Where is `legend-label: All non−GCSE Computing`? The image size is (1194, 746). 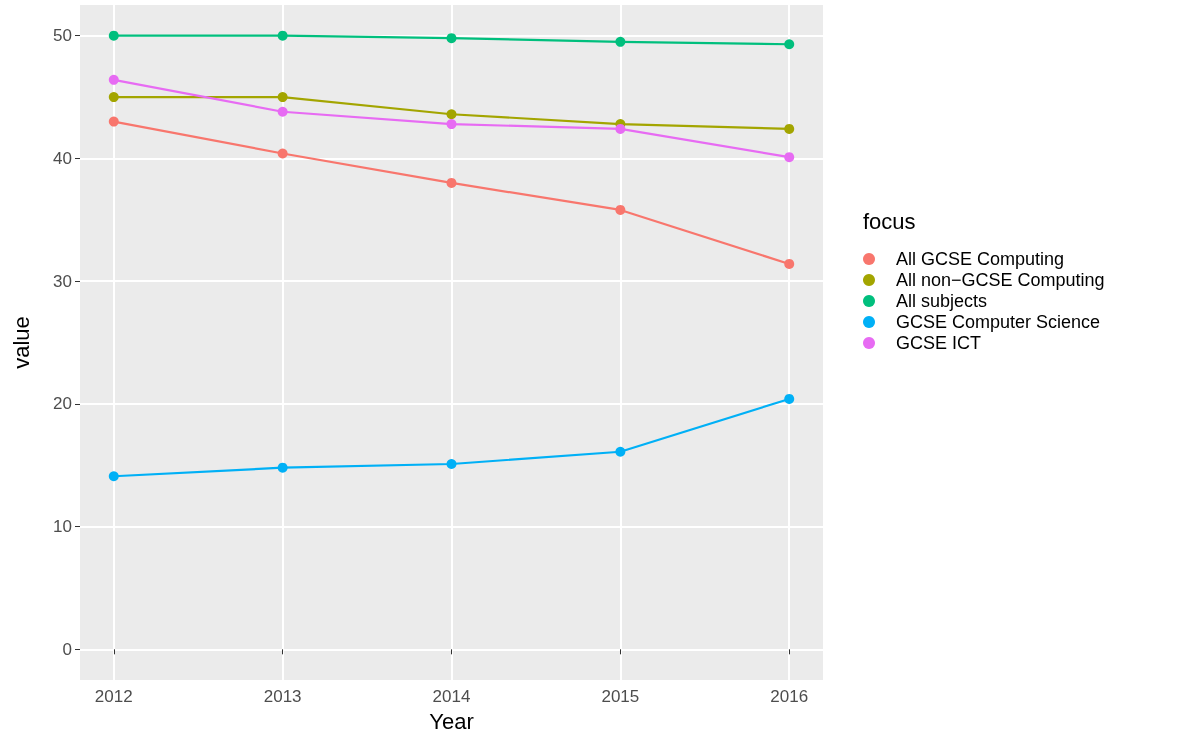
legend-label: All non−GCSE Computing is located at coordinates (1000, 280).